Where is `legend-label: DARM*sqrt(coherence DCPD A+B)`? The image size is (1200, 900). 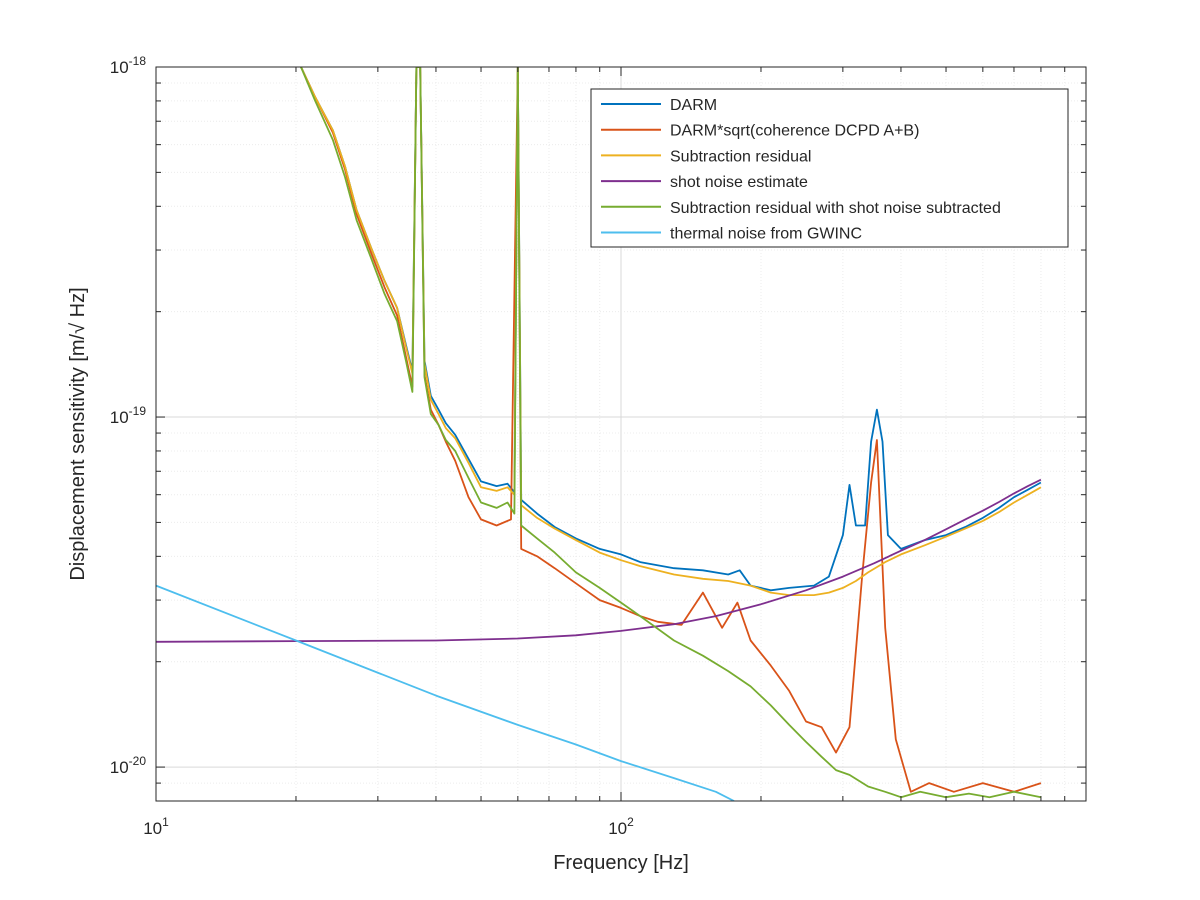
legend-label: DARM*sqrt(coherence DCPD A+B) is located at coordinates (794, 131).